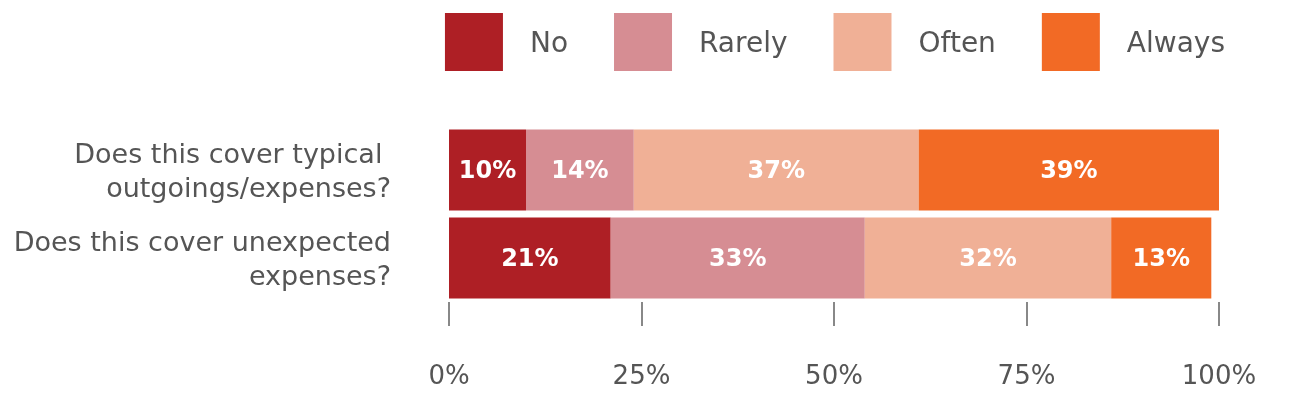  I want to click on data-label: 37%, so click(776, 170).